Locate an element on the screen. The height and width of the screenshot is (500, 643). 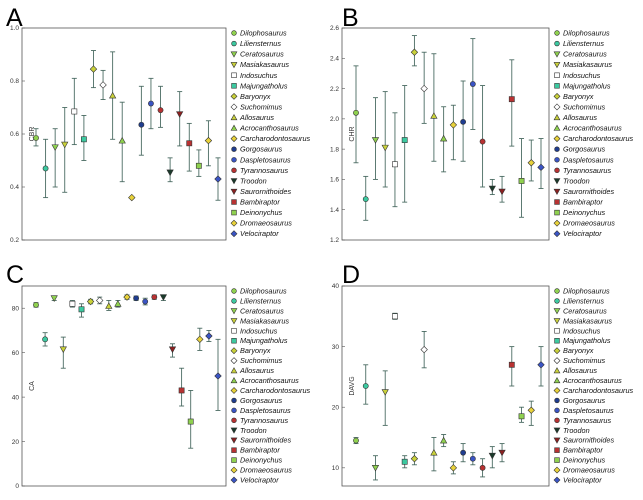
y-tick-label: 1.8 is located at coordinates (334, 149).